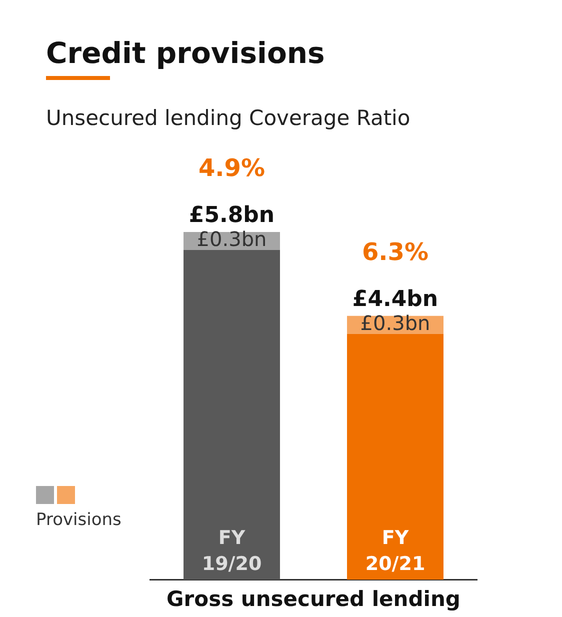 The height and width of the screenshot is (617, 562). I want to click on x-tick-label: FY 20/21, so click(395, 550).